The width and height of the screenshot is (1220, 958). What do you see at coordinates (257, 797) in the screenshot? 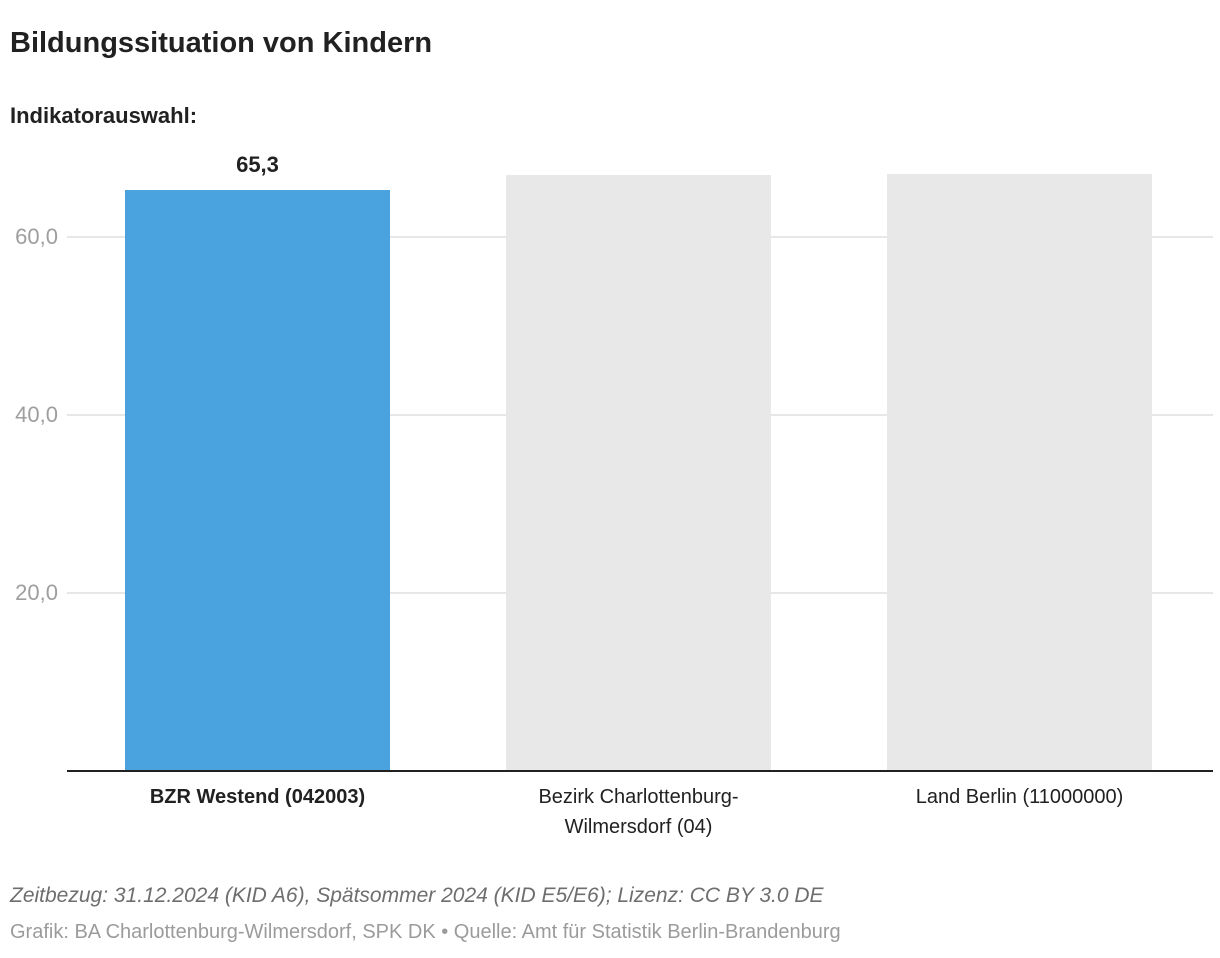
I see `x-axis-category-label: BZR Westend (042003)` at bounding box center [257, 797].